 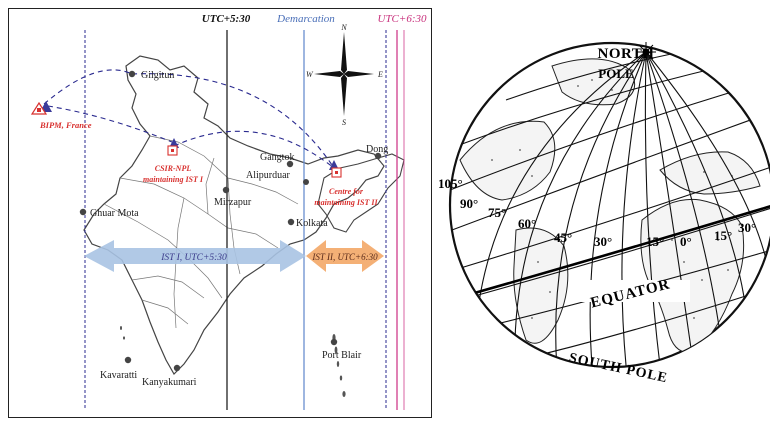 I want to click on meridian-label-30: 30°, so click(x=603, y=241).